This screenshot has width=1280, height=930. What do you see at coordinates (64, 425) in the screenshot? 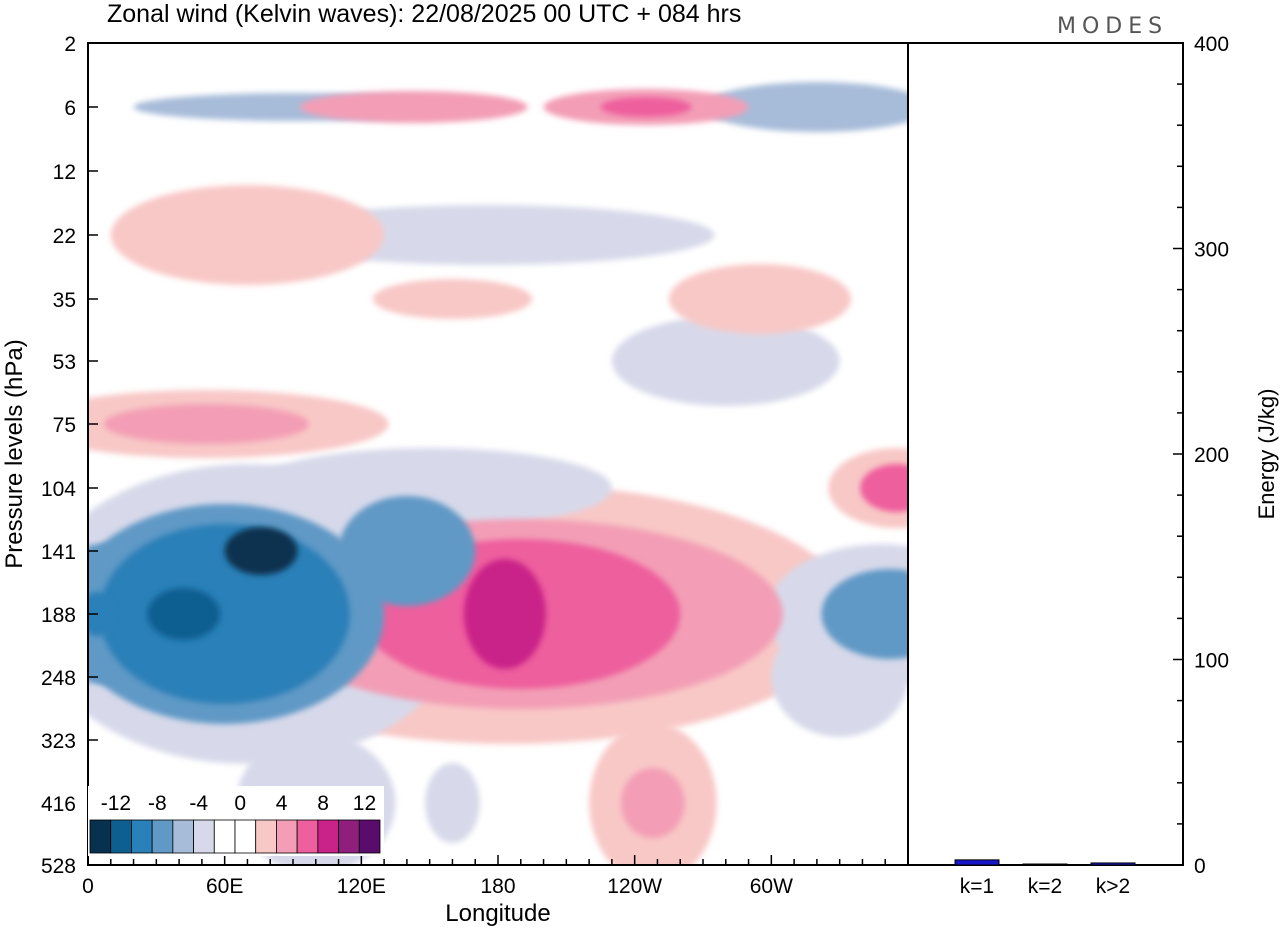
I see `y-tick-label: 75` at bounding box center [64, 425].